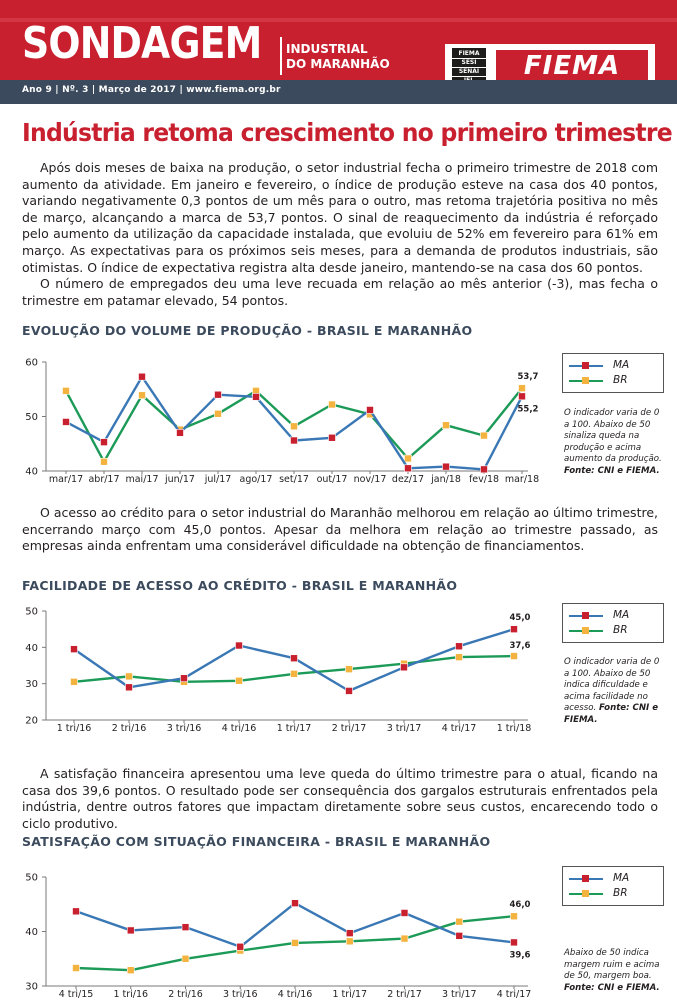 The height and width of the screenshot is (1000, 677). Describe the element at coordinates (31, 417) in the screenshot. I see `y-tick-label: 50` at that location.